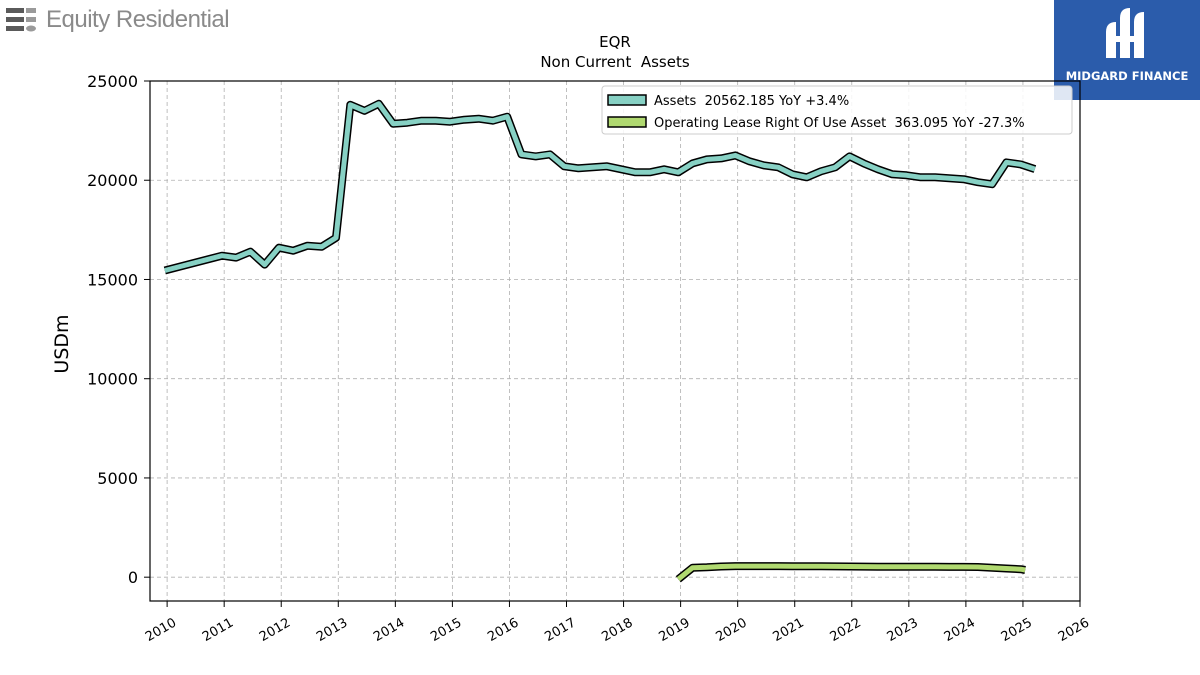  What do you see at coordinates (112, 180) in the screenshot?
I see `y-tick-label: 20000` at bounding box center [112, 180].